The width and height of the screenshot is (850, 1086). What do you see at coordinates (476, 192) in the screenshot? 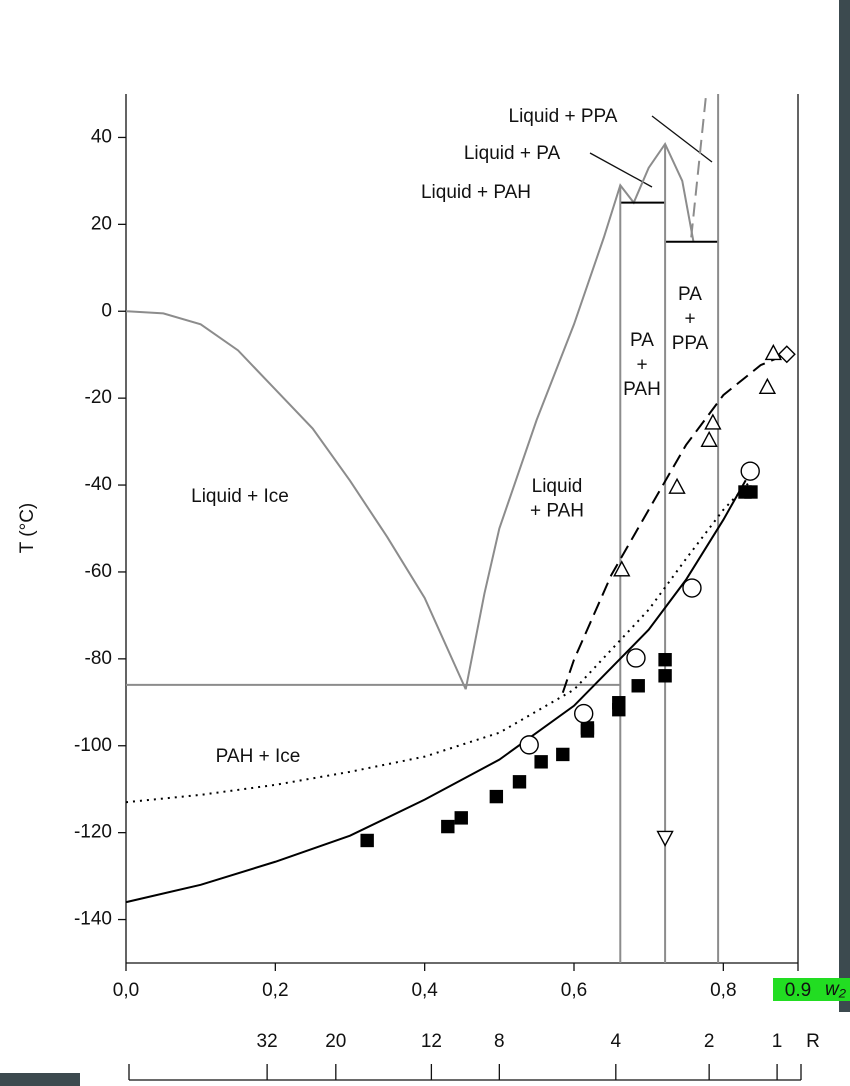
I see `annotation: Liquid + PAH` at bounding box center [476, 192].